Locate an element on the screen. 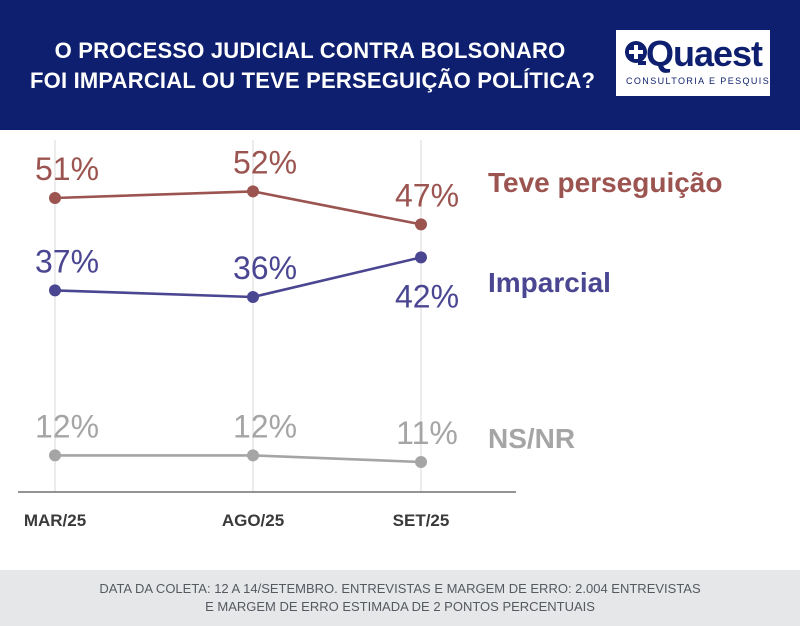 The width and height of the screenshot is (800, 626). title-line-1: O PROCESSO JUDICIAL CONTRA BOLSONARO is located at coordinates (310, 50).